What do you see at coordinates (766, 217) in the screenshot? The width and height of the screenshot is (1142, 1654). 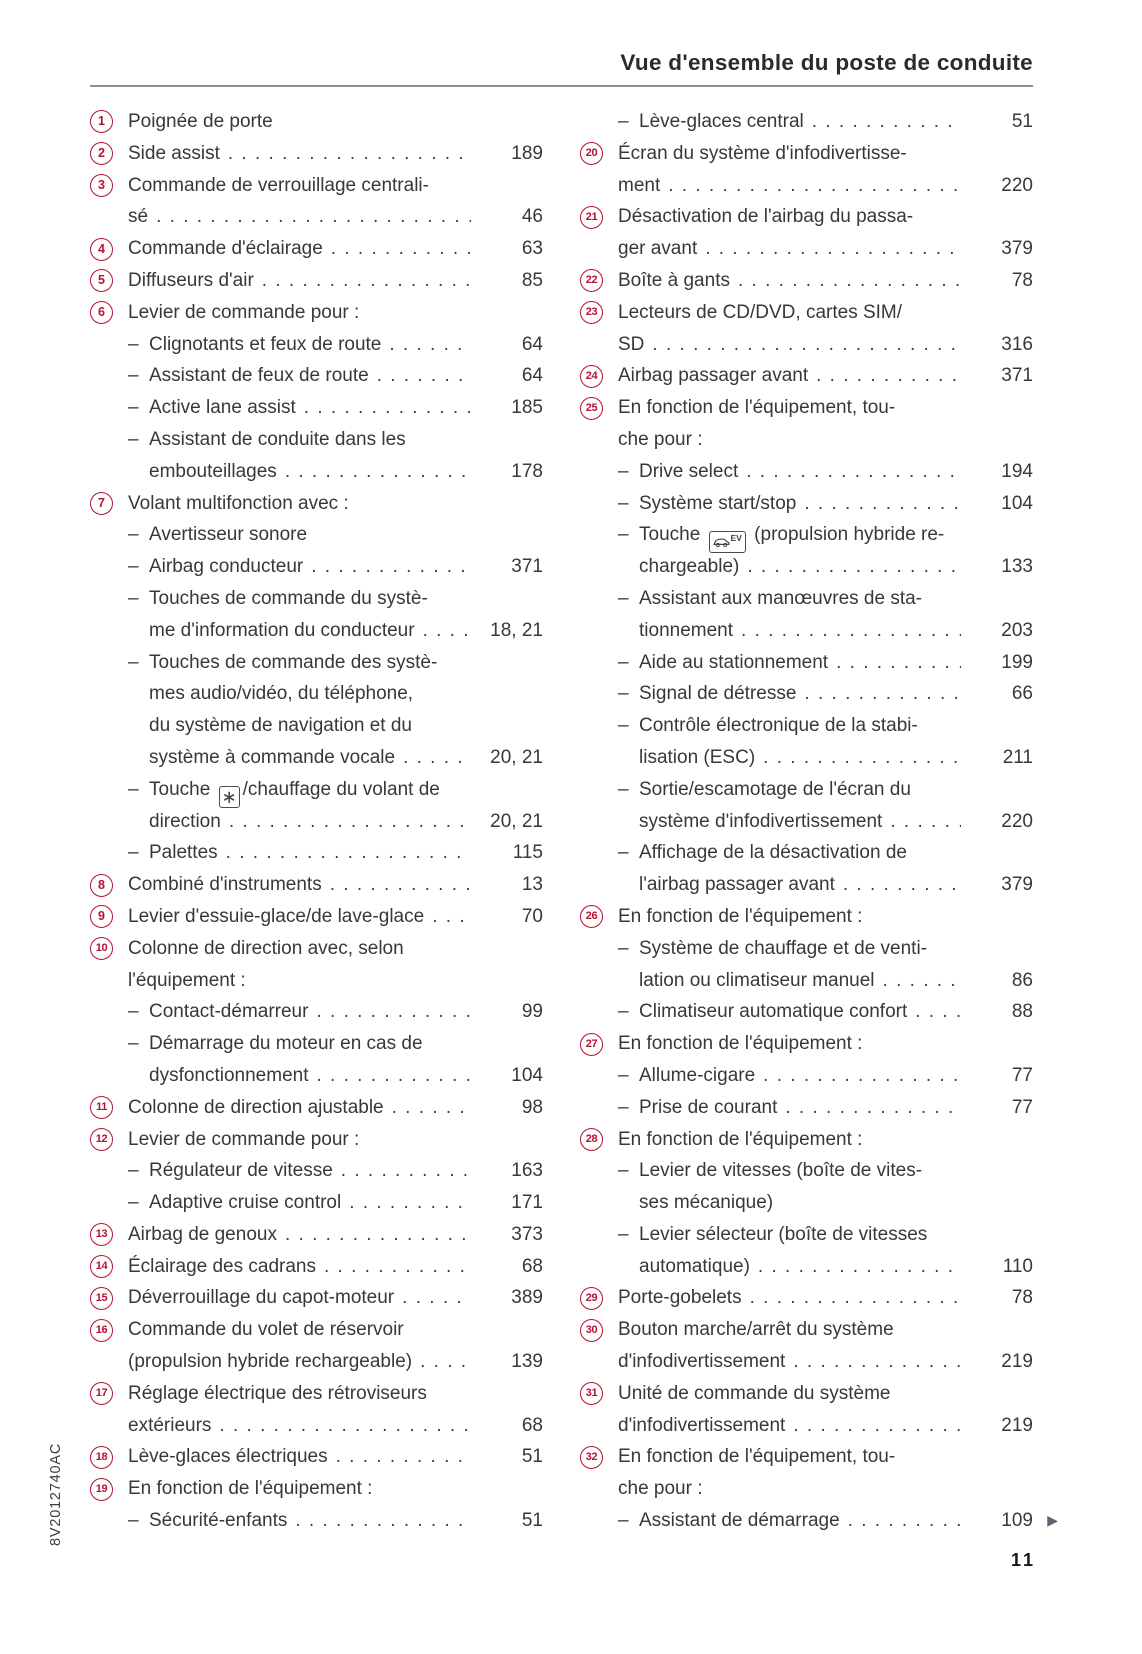 I see `entry-label: Désactivation de l'airbag du passa-` at bounding box center [766, 217].